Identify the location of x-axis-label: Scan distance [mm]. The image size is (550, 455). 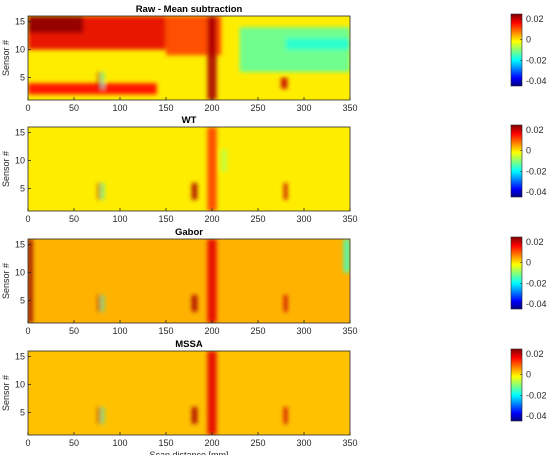
(188, 452).